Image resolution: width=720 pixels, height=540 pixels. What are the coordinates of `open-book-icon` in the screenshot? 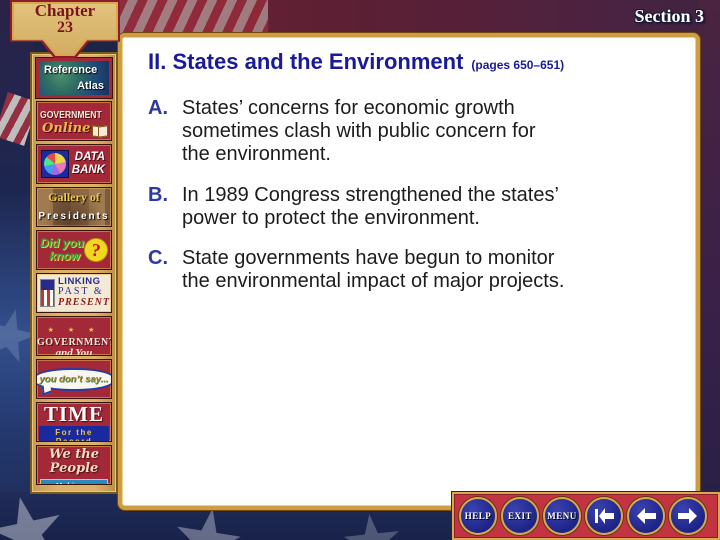 It's located at (100, 130).